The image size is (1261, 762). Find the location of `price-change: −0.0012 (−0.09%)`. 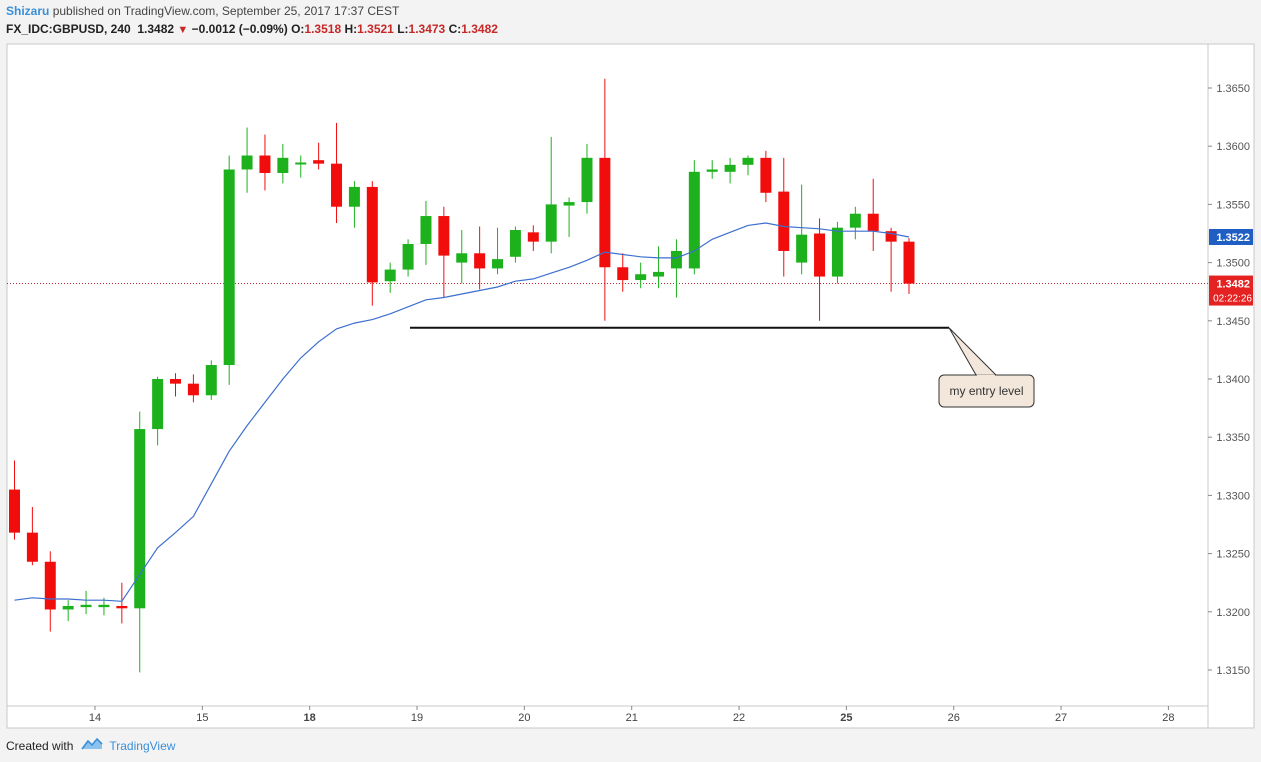

price-change: −0.0012 (−0.09%) is located at coordinates (239, 29).